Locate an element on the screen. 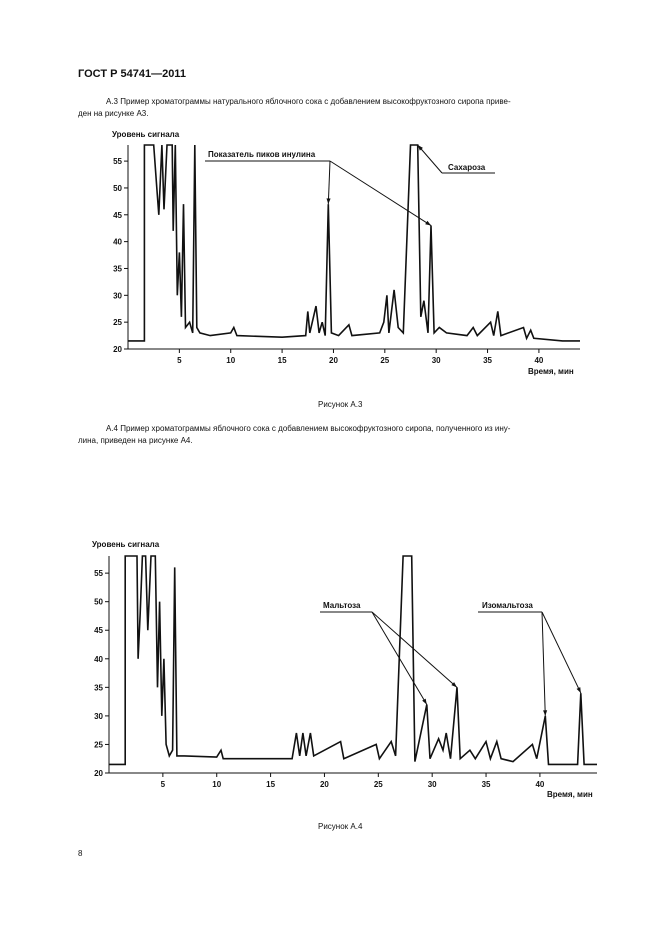 The width and height of the screenshot is (661, 936). paragraph-line: ден на рисунке А3. is located at coordinates (113, 113).